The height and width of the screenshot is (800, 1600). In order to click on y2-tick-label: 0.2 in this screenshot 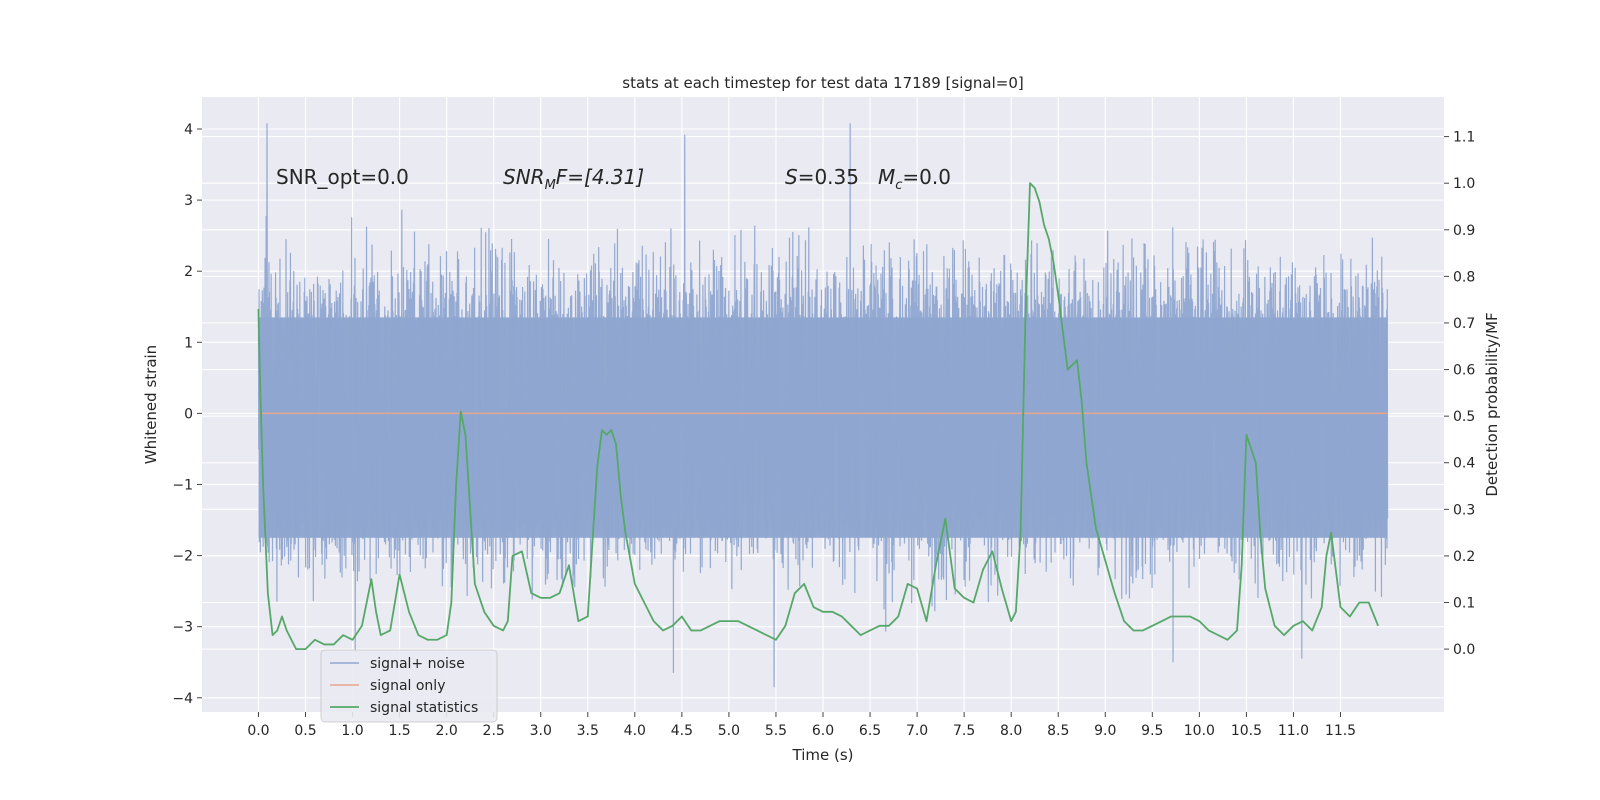, I will do `click(1464, 557)`.